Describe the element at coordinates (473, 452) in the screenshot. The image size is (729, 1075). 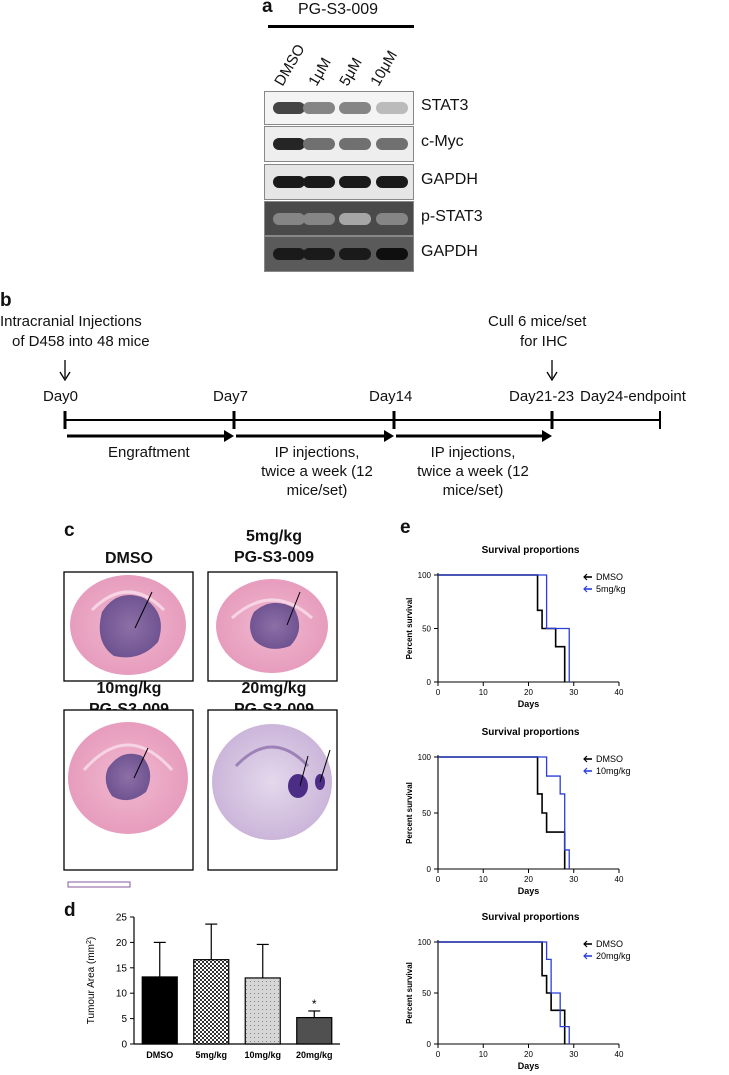
I see `phase-label-ip2-line1: IP injections,` at that location.